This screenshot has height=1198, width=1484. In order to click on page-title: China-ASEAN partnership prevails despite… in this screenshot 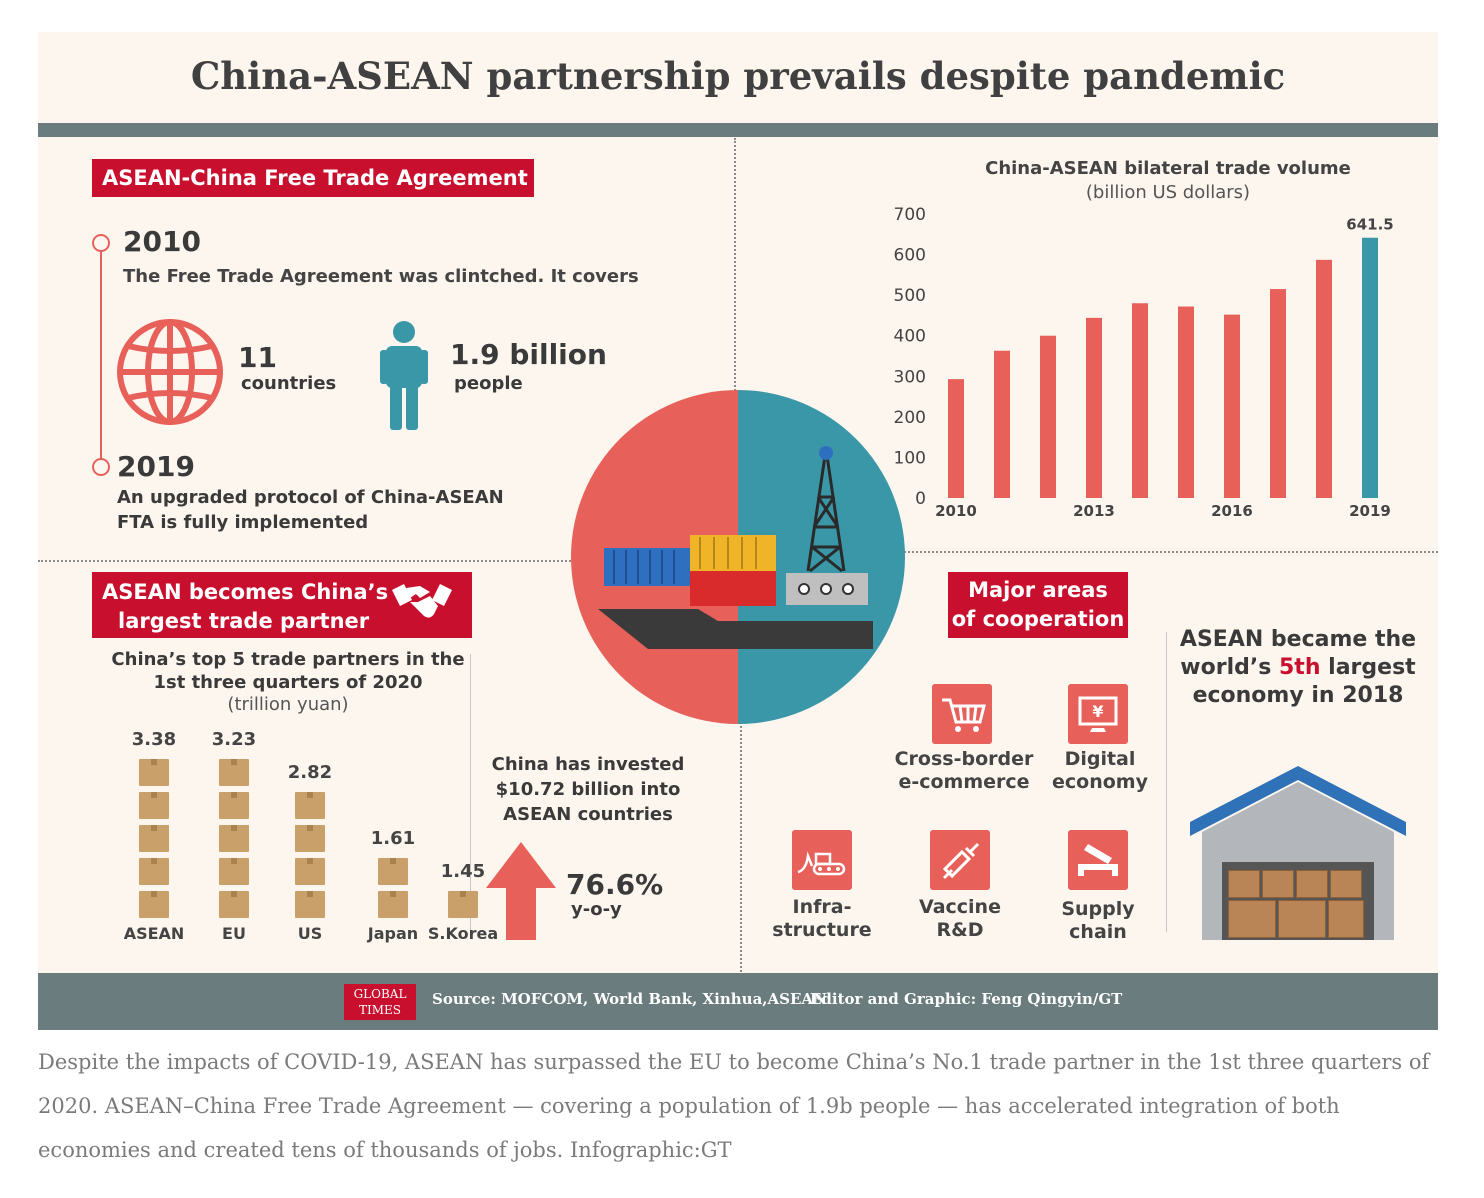, I will do `click(738, 76)`.